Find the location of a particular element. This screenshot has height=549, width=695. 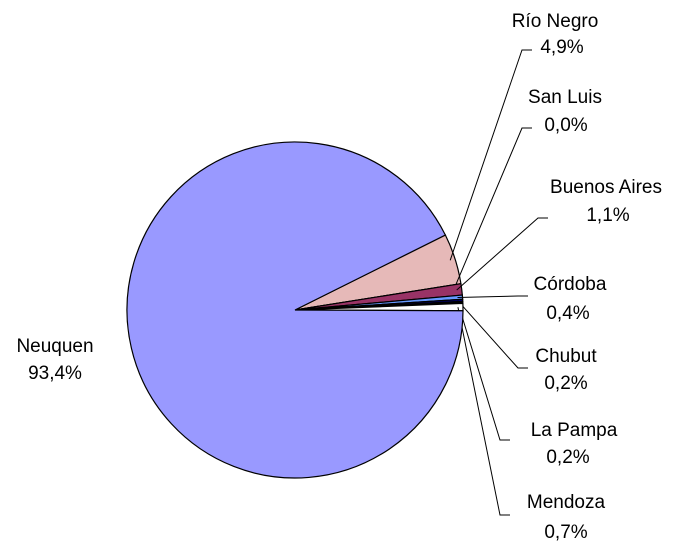

slice-name: Neuquen is located at coordinates (54, 346).